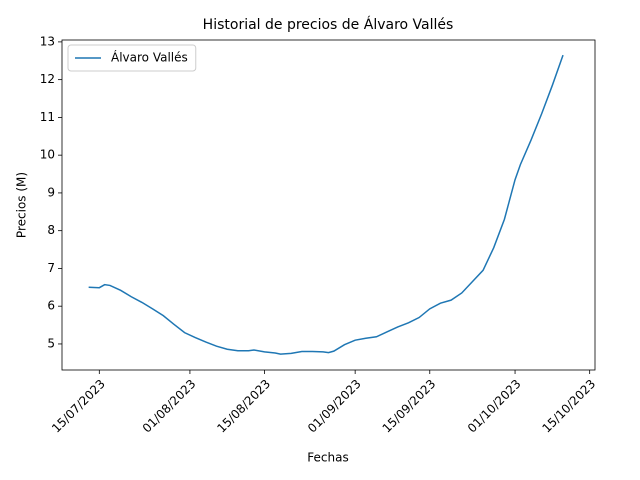 This screenshot has height=480, width=640. Describe the element at coordinates (47, 79) in the screenshot. I see `y-tick-label: 12` at that location.